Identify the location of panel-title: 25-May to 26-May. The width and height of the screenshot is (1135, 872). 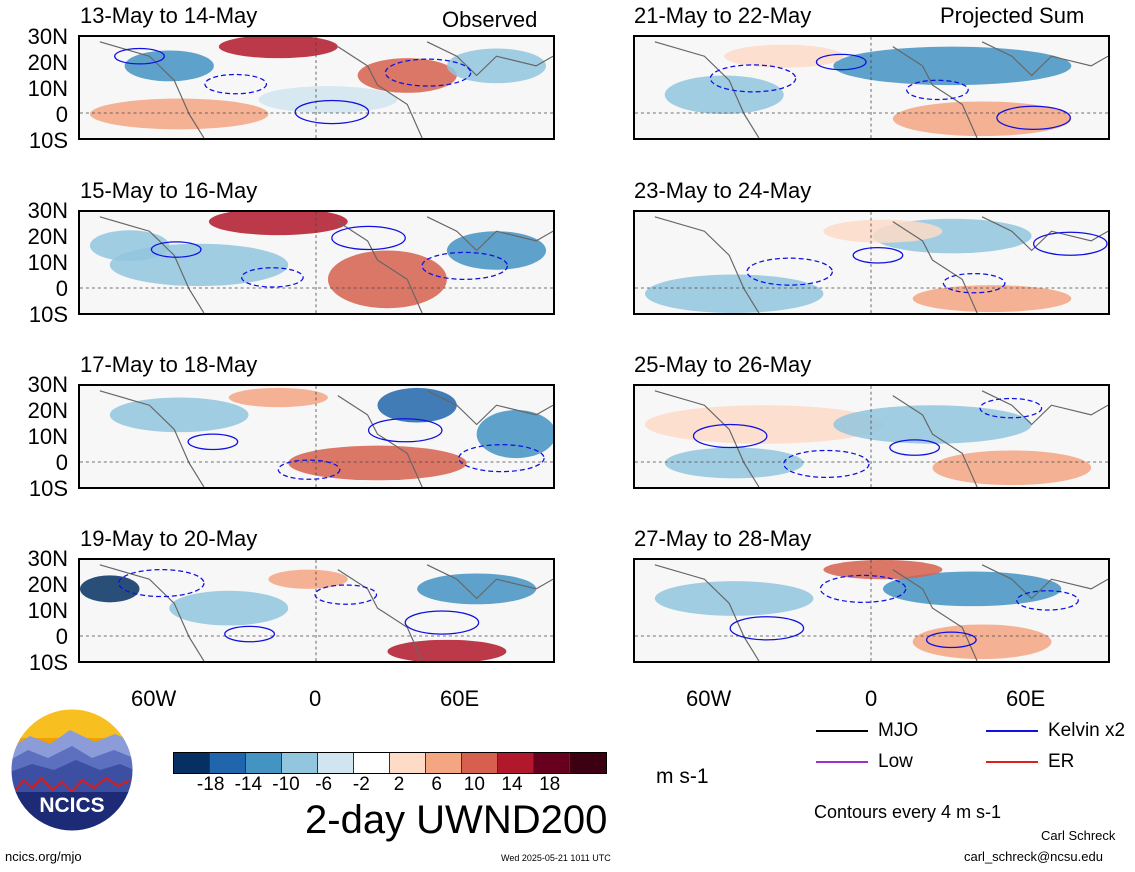
(723, 364).